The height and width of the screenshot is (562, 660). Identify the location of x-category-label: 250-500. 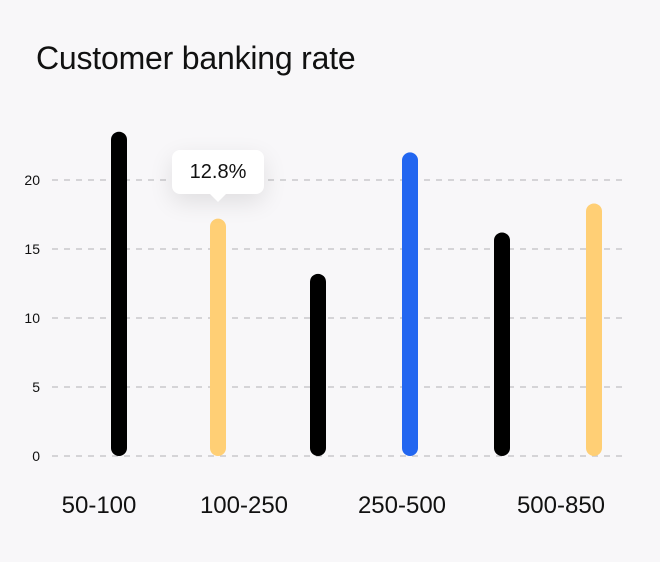
(402, 505).